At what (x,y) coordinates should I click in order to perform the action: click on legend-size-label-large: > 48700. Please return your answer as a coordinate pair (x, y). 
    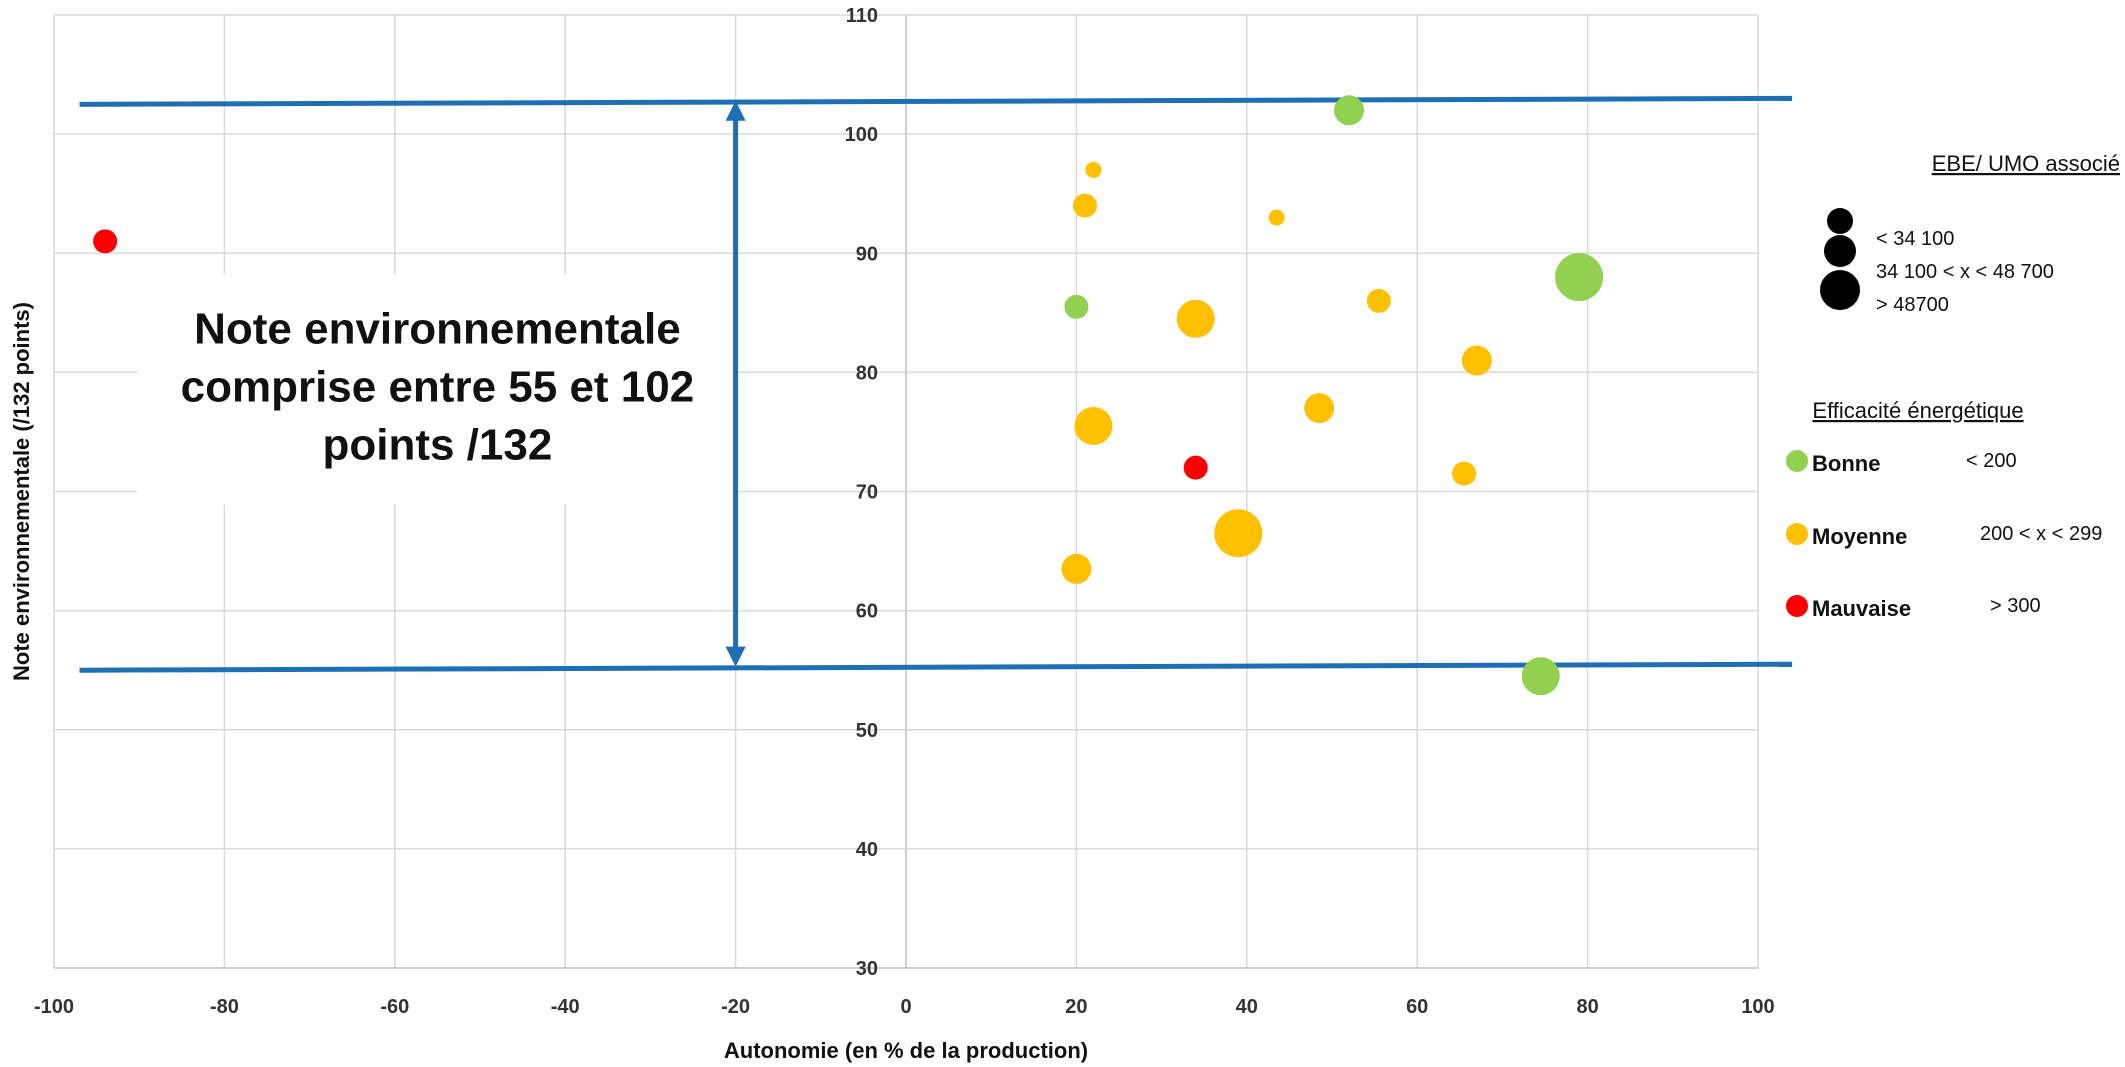
    Looking at the image, I should click on (1912, 305).